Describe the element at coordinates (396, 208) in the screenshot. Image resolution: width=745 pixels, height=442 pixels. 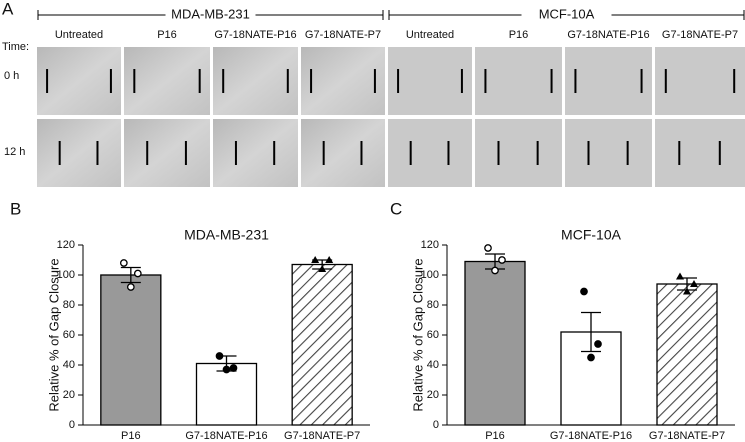
I see `panel-label: C` at that location.